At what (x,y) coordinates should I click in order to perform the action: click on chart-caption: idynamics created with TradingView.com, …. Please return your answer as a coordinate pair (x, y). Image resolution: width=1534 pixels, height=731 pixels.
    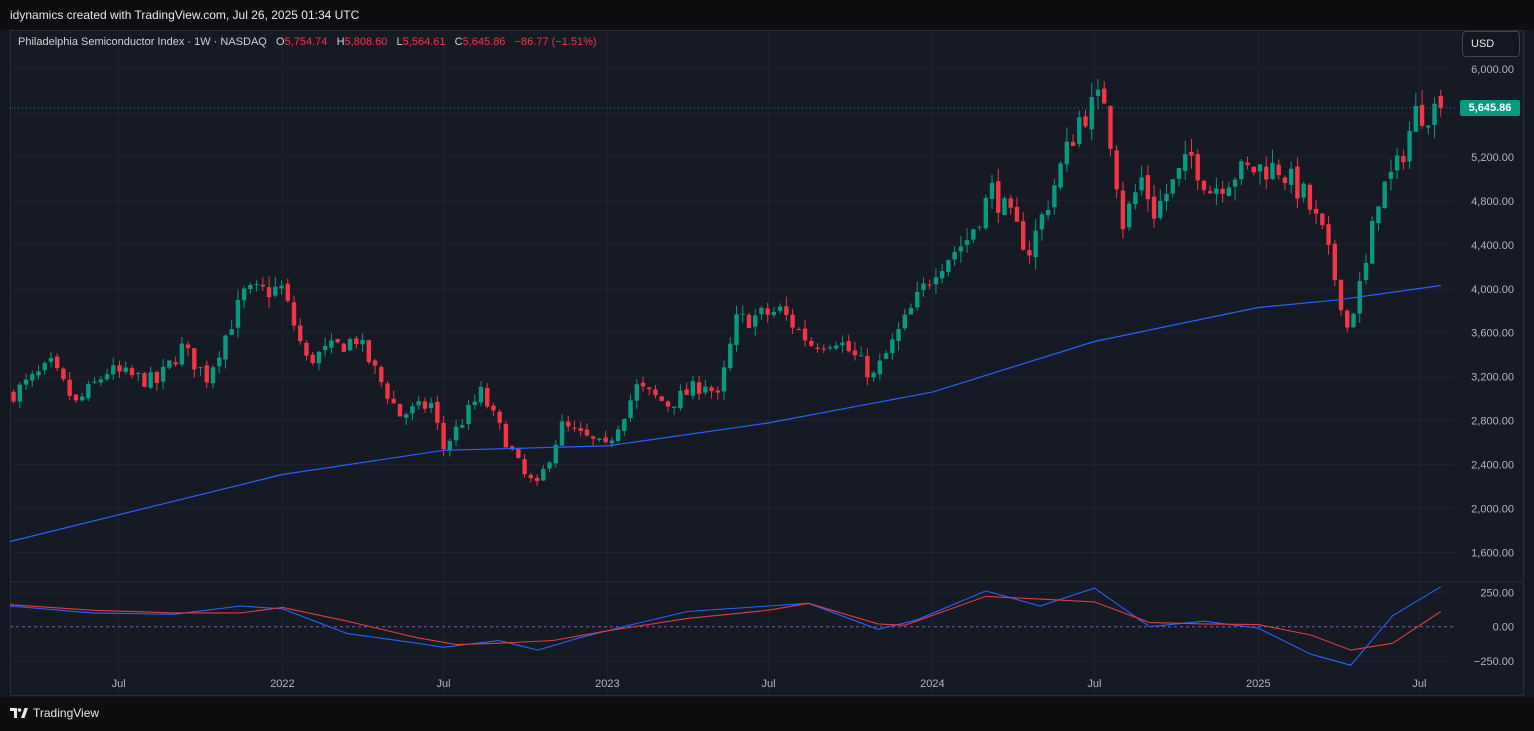
    Looking at the image, I should click on (185, 15).